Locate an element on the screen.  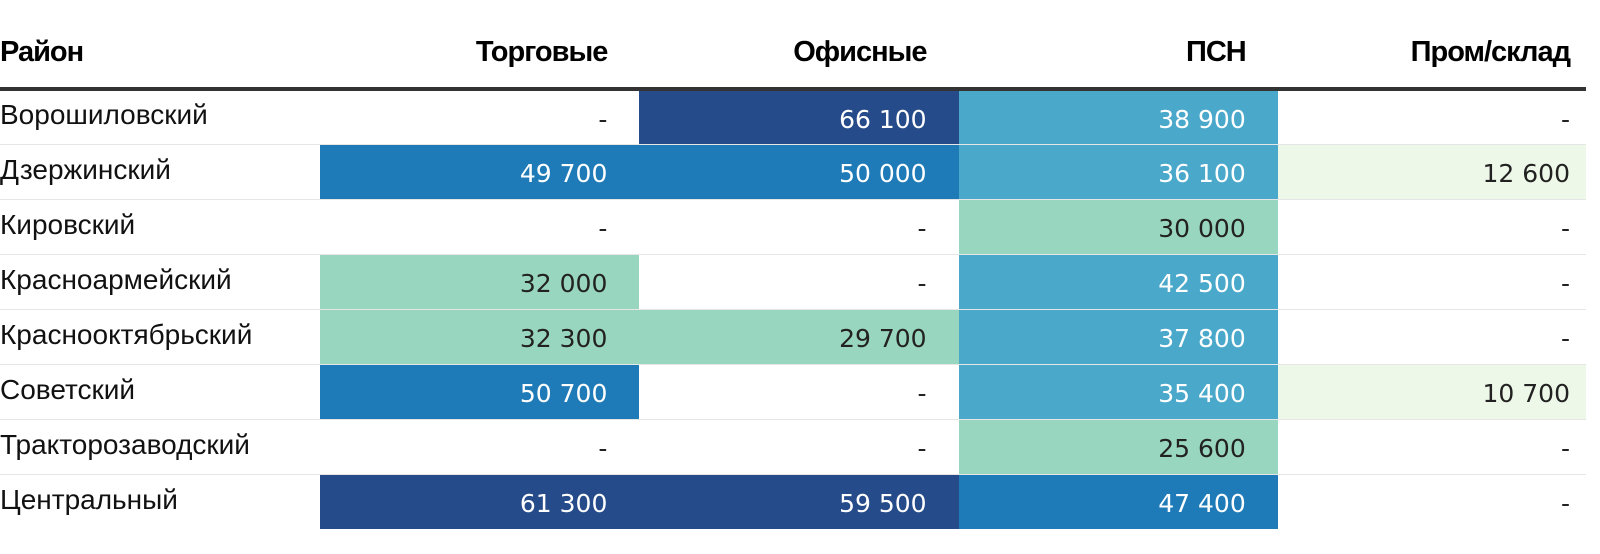
table-row: Советский 50 700 - 35 400 10 700 is located at coordinates (793, 391).